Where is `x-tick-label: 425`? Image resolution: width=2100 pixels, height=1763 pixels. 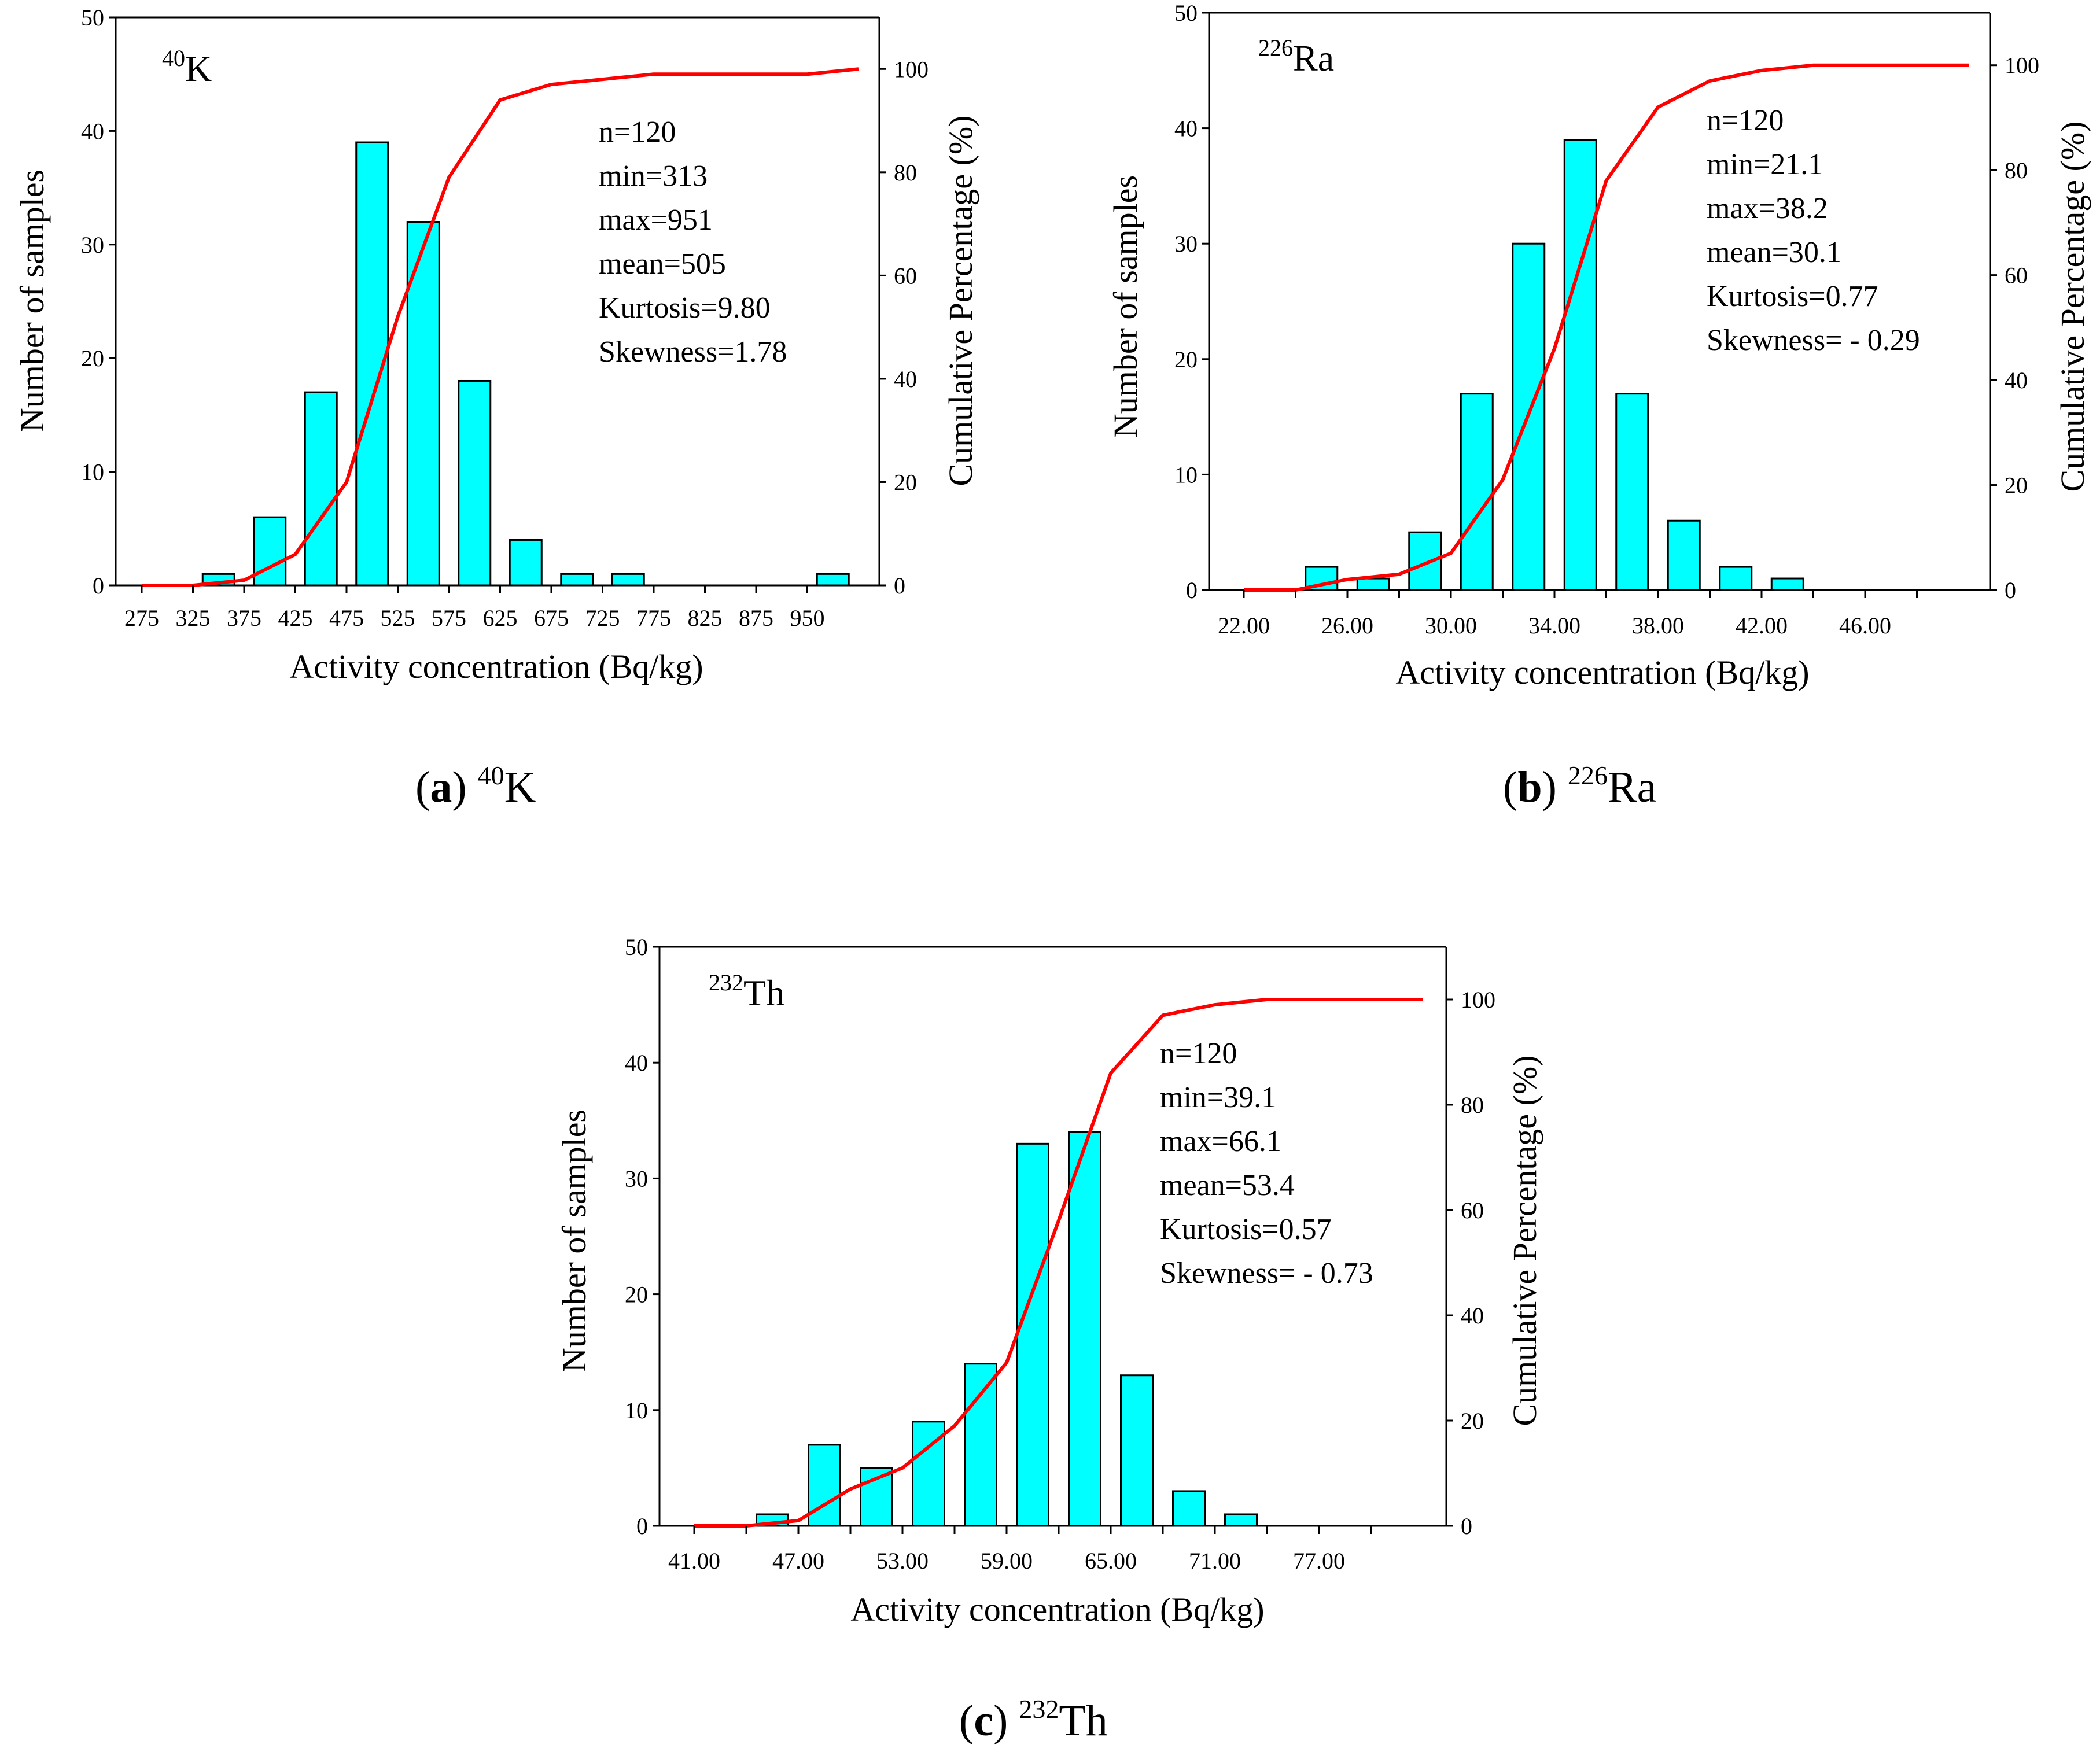 x-tick-label: 425 is located at coordinates (295, 618).